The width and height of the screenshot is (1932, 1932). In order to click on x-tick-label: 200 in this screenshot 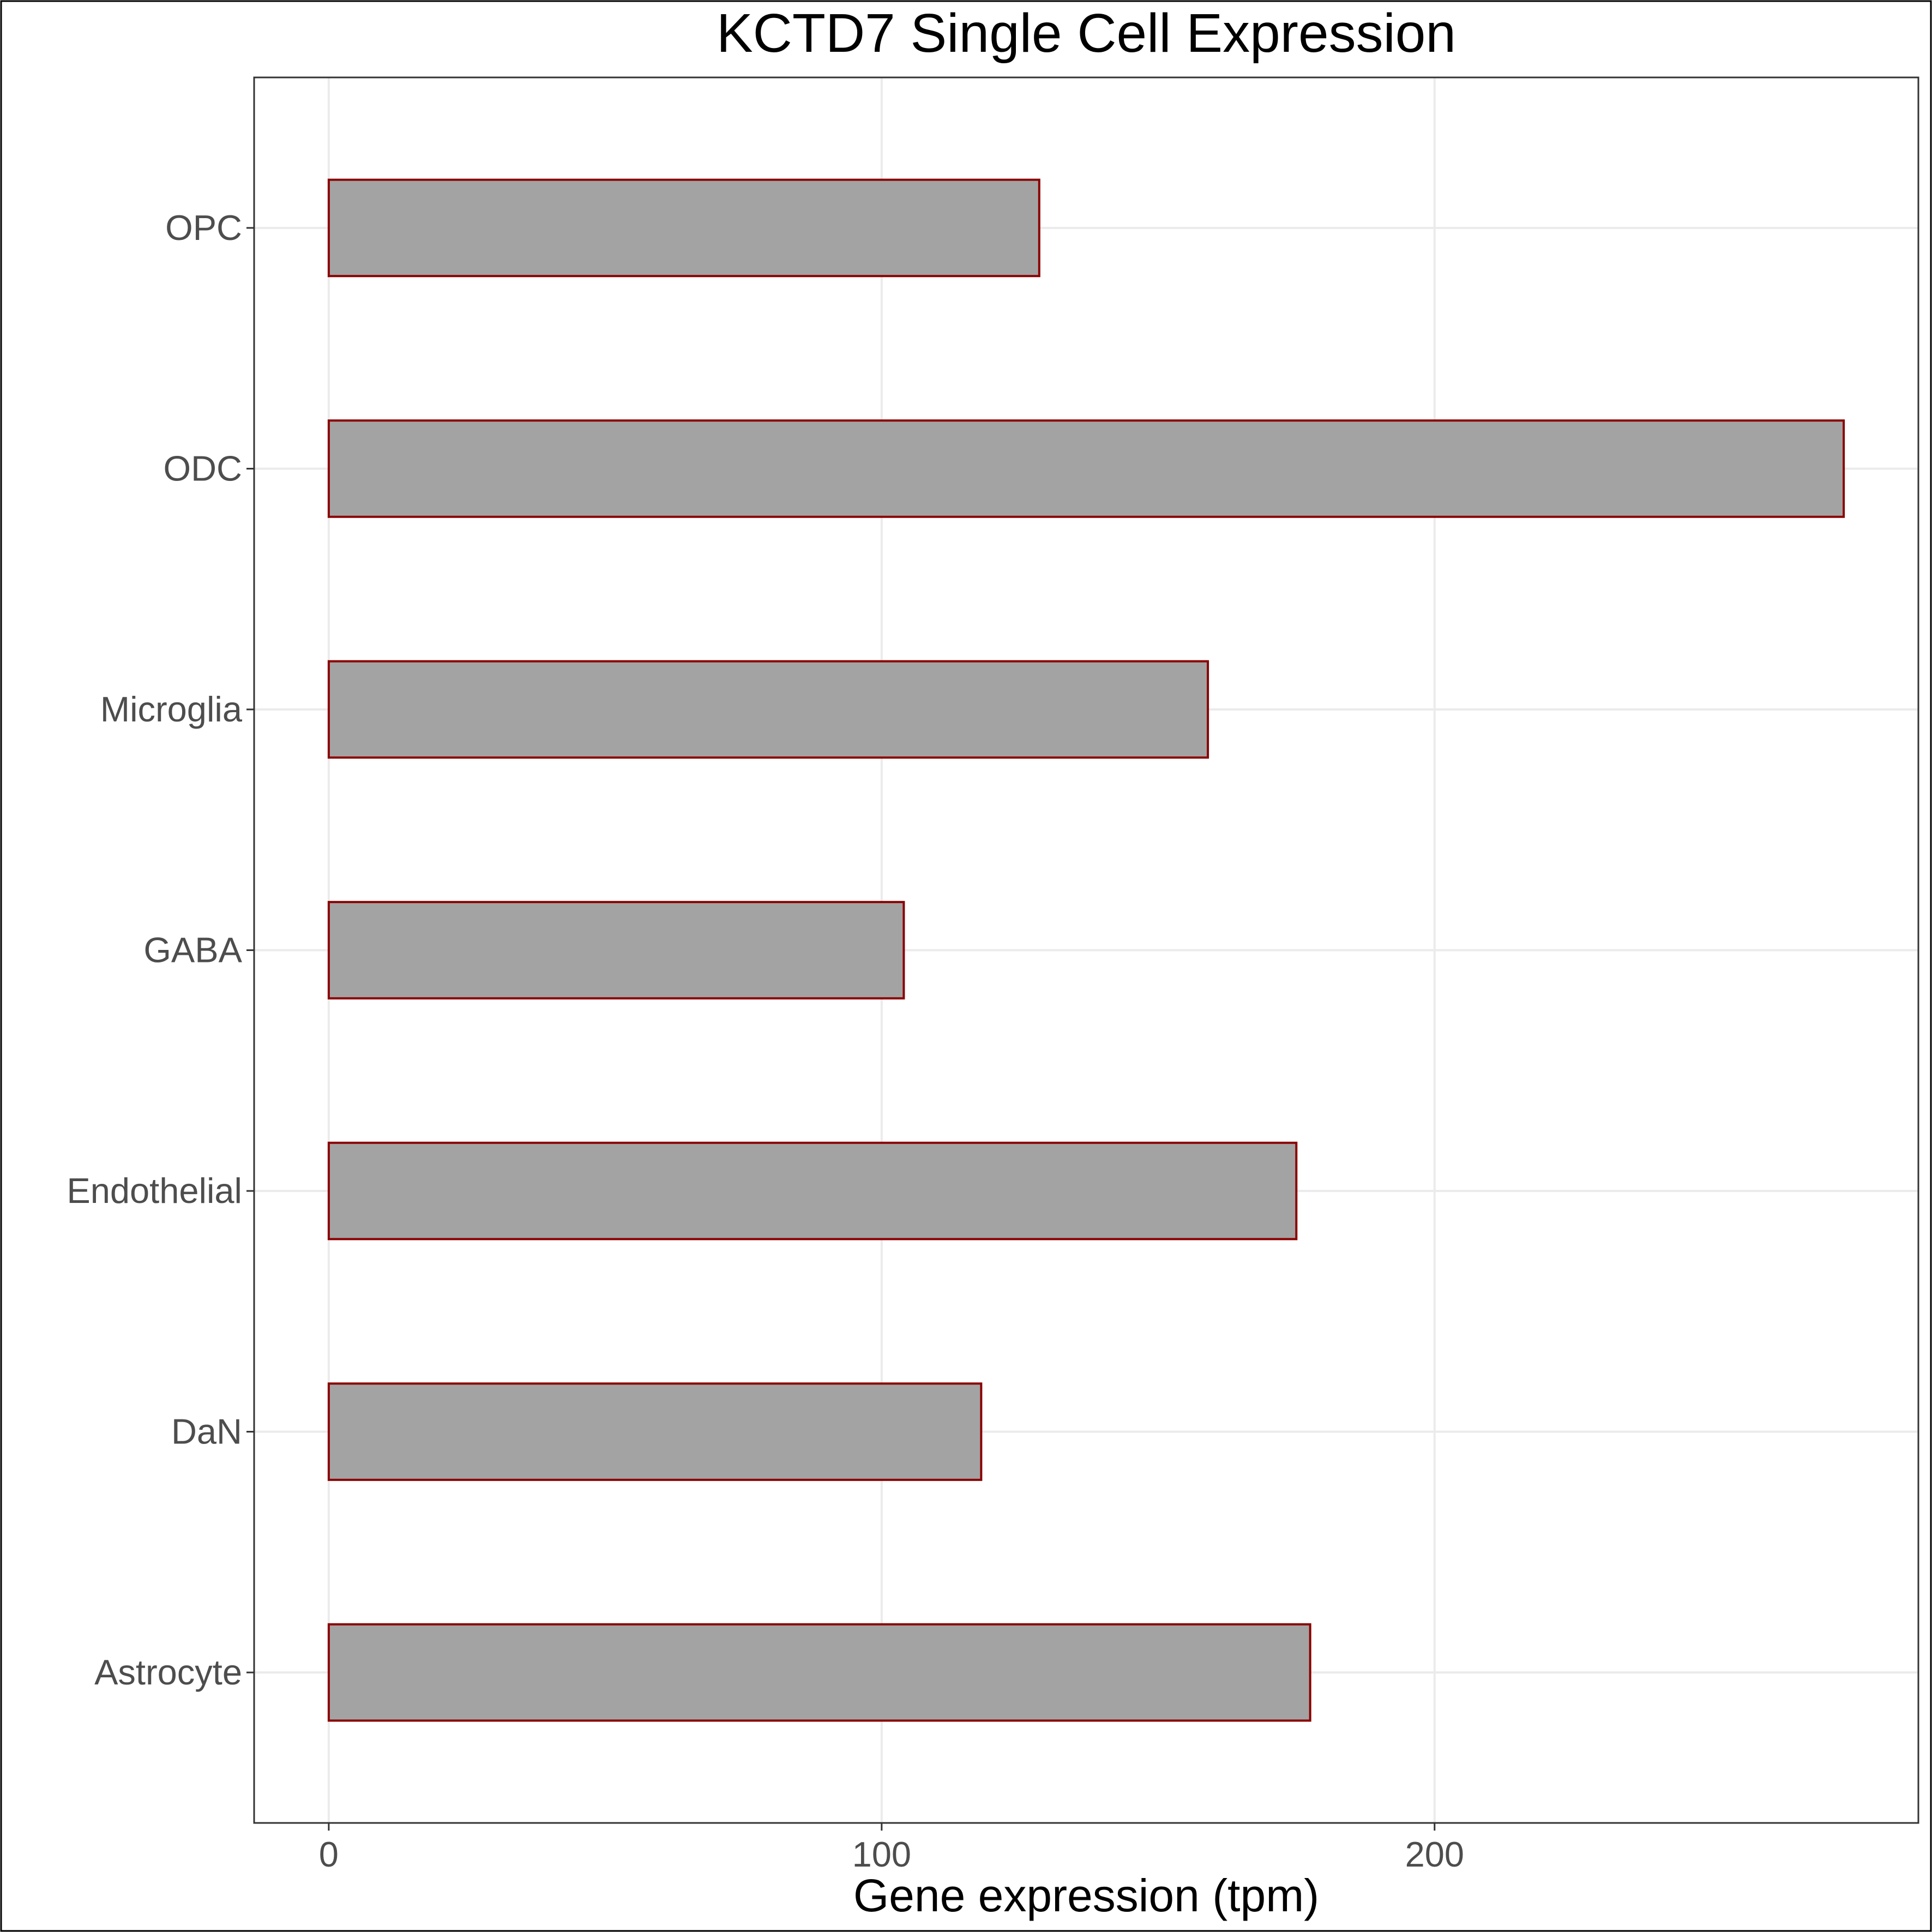, I will do `click(1434, 1854)`.